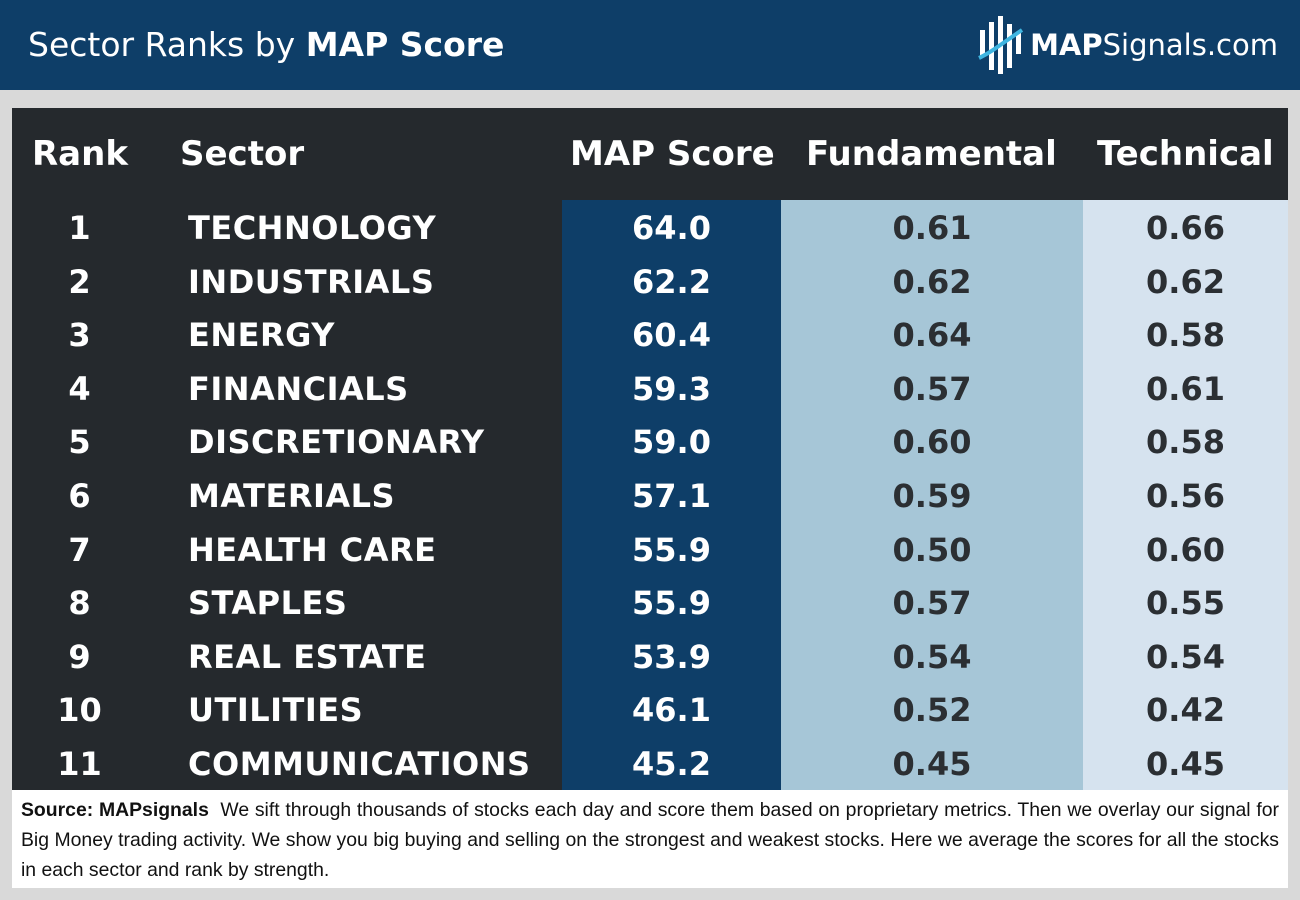  I want to click on table-row: 6 MATERIALS 57.1 0.59 0.56, so click(650, 497).